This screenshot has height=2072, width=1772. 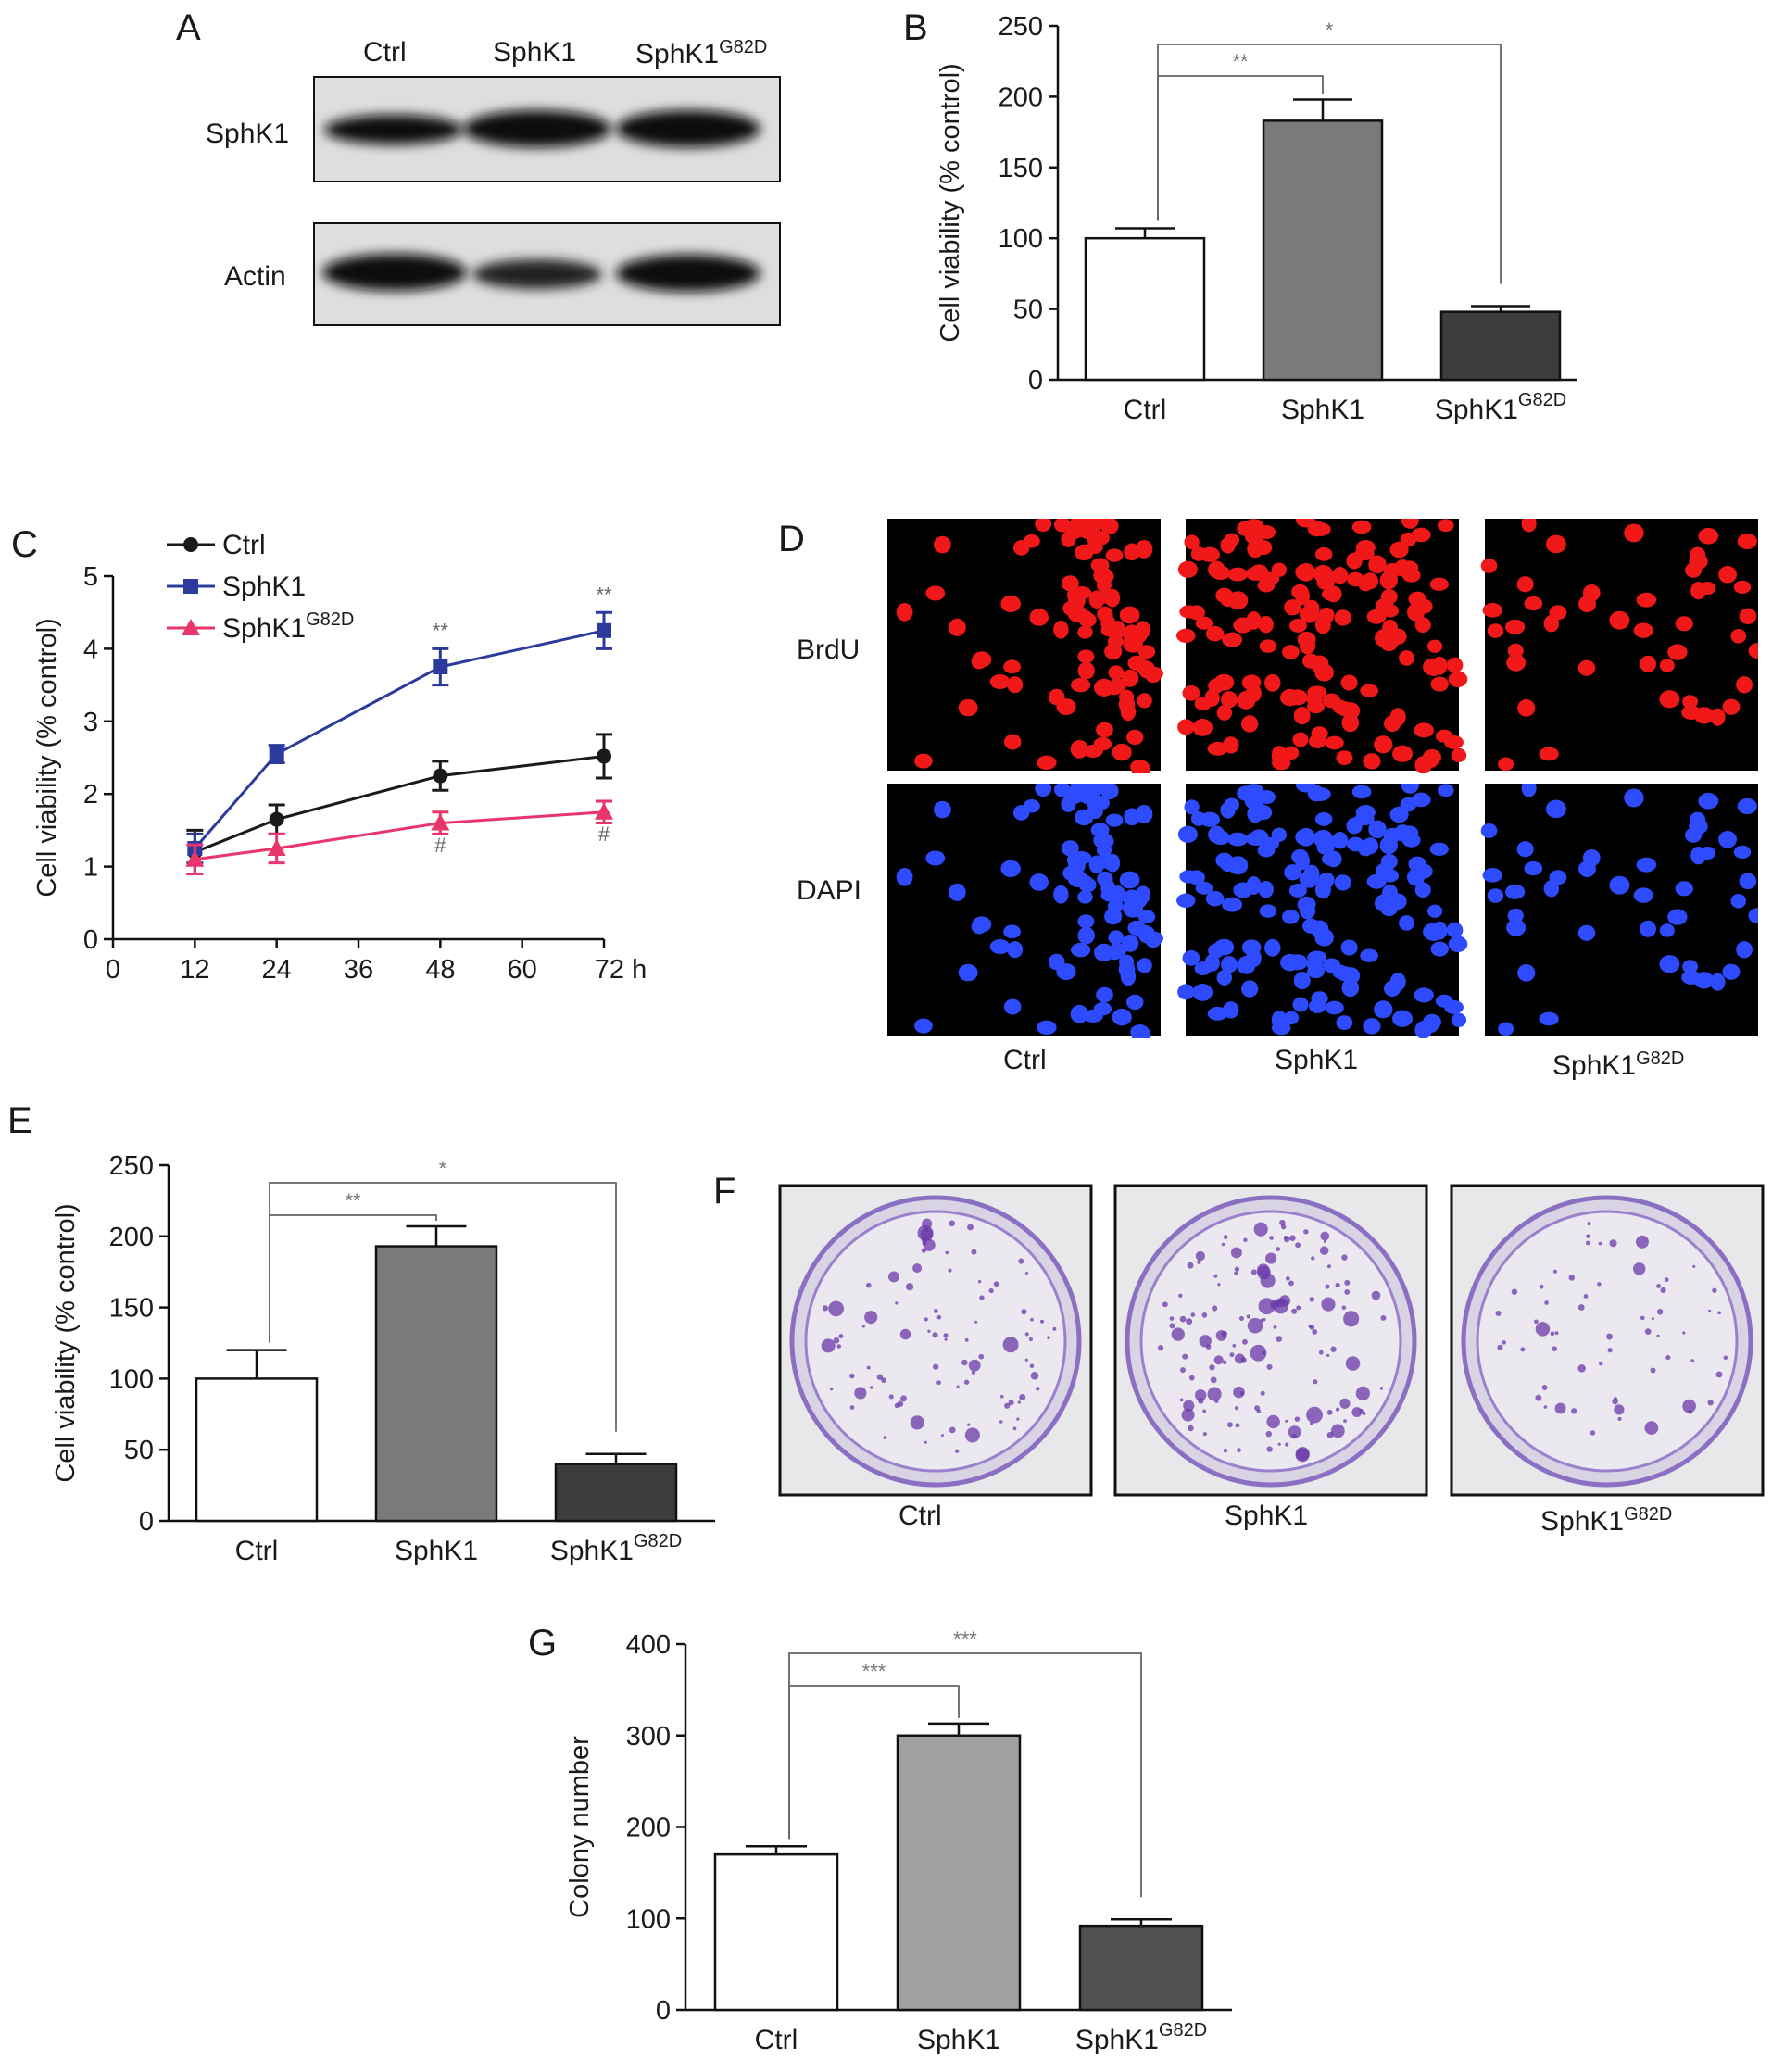 I want to click on y-tick-label: 3, so click(x=90, y=722).